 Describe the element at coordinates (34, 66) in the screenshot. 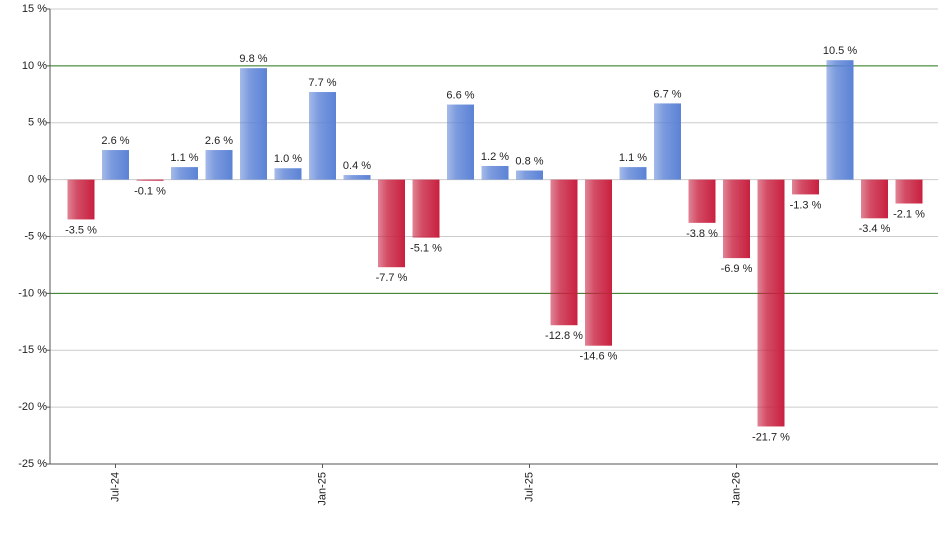

I see `y-tick-label: 10 %` at that location.